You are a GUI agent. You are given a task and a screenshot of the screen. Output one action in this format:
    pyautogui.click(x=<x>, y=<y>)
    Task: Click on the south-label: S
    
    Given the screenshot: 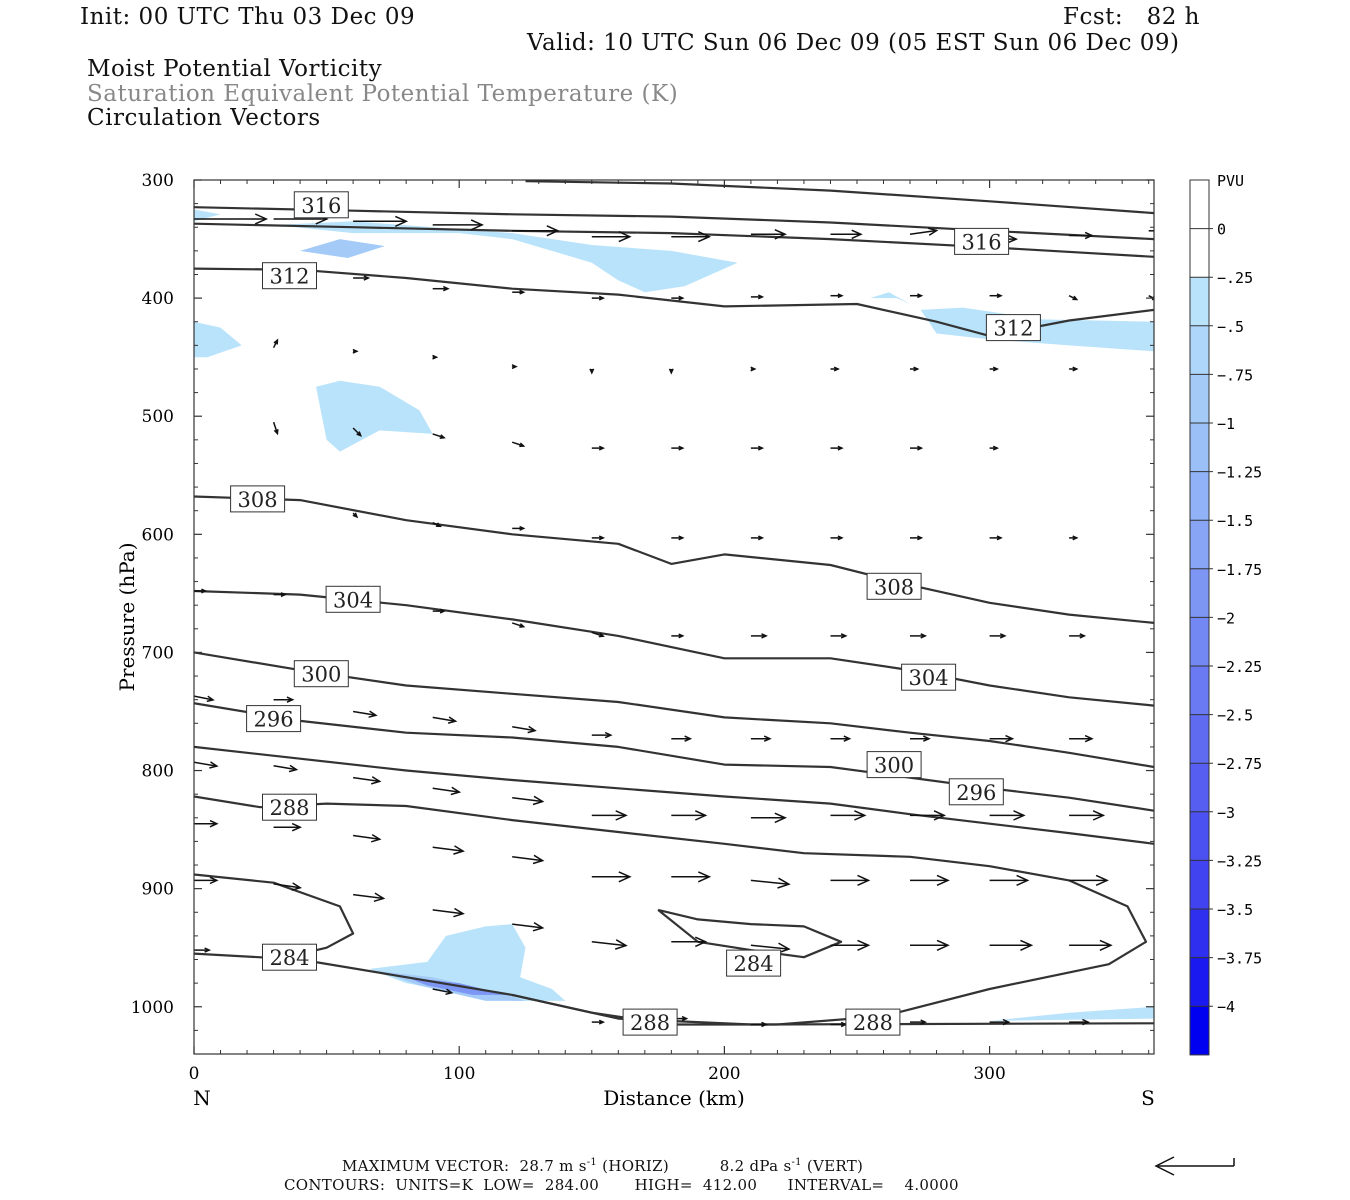 What is the action you would take?
    pyautogui.click(x=1148, y=1098)
    